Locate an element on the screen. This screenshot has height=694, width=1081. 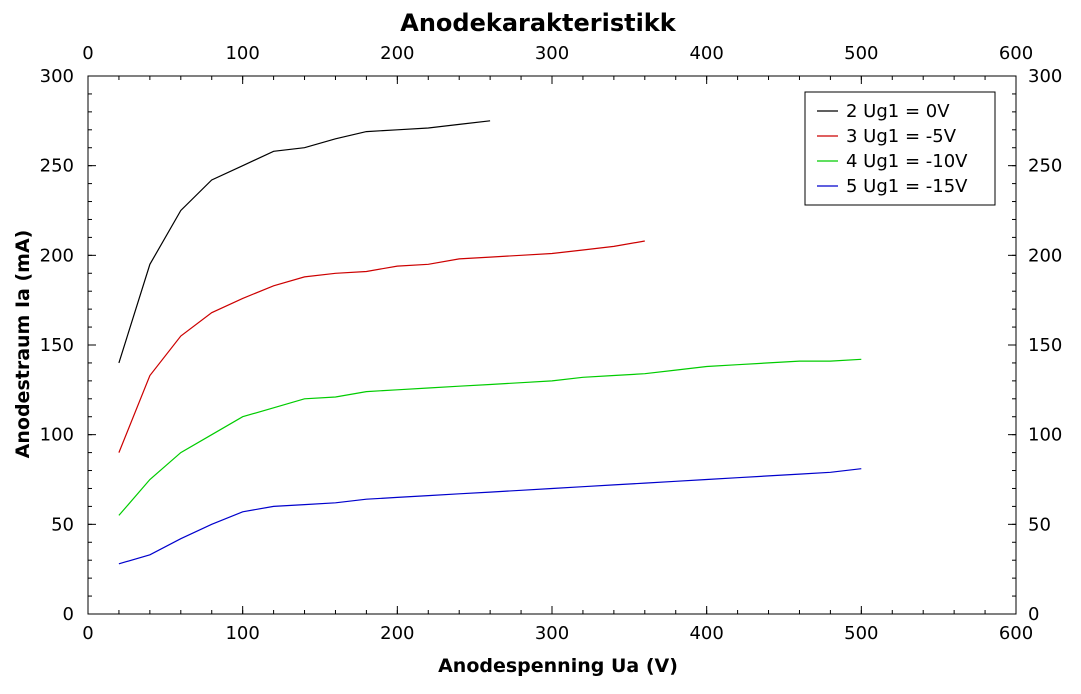
chart-title: Anodekarakteristikk is located at coordinates (538, 23).